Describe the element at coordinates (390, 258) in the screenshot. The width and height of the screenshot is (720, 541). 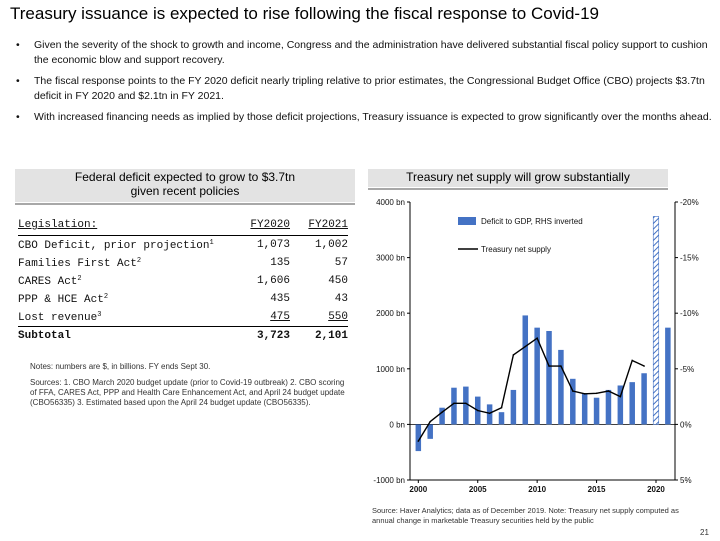
I see `left-tick-label: 3000 bn` at that location.